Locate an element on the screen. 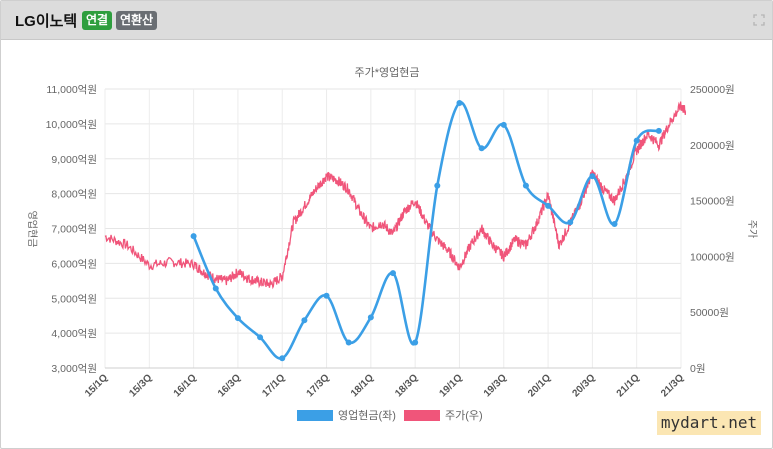 This screenshot has width=773, height=449. x-tick-label: 17/3Q is located at coordinates (318, 385).